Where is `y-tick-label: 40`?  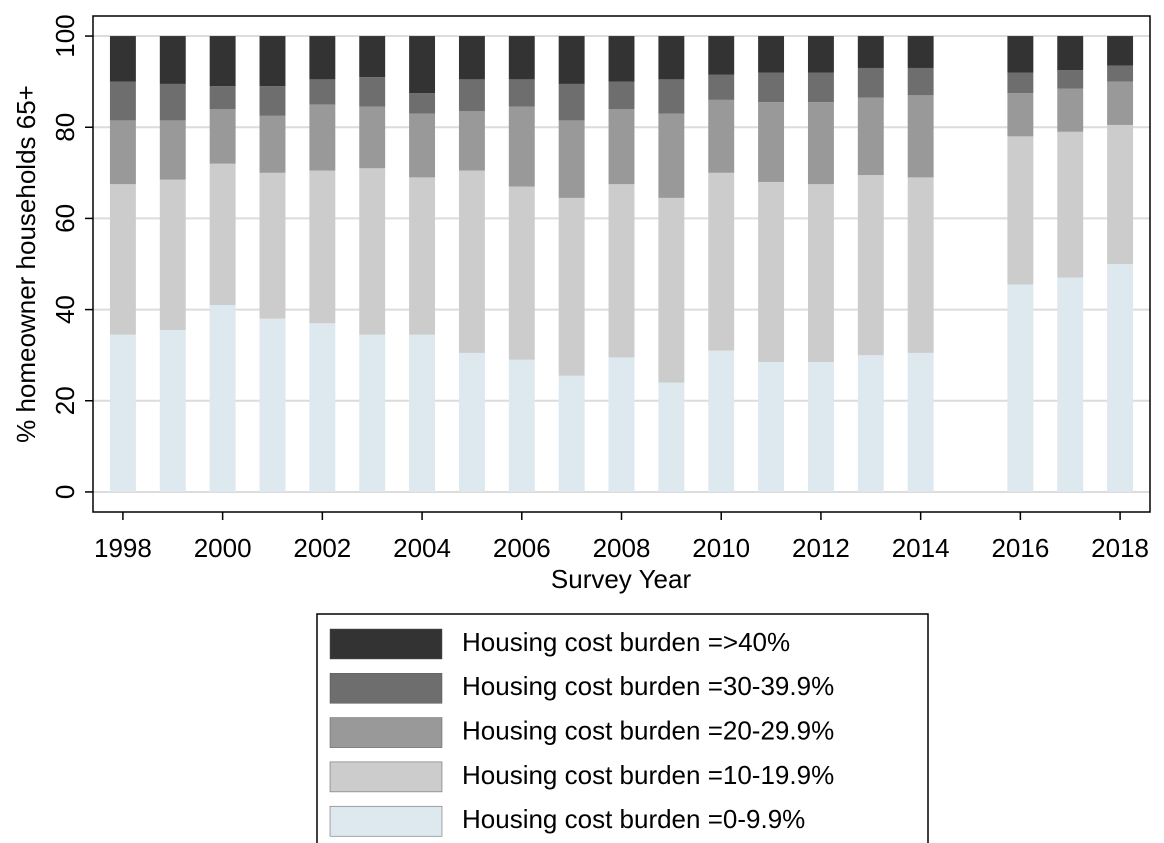 y-tick-label: 40 is located at coordinates (65, 309).